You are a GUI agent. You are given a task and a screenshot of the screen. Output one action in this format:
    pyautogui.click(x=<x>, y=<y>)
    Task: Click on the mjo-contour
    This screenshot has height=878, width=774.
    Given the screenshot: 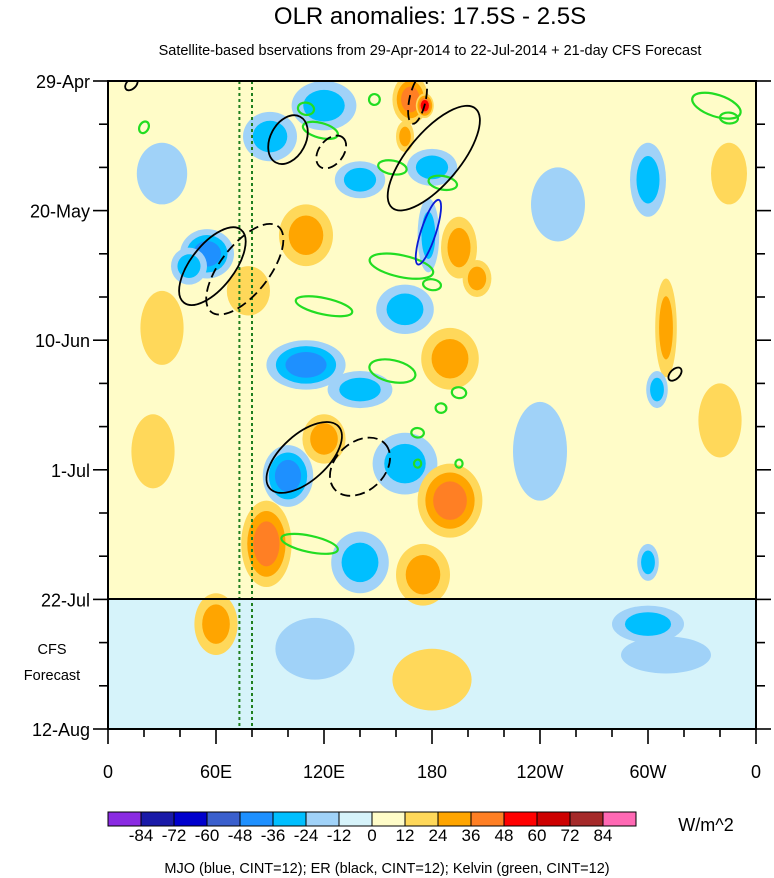 What is the action you would take?
    pyautogui.click(x=428, y=232)
    